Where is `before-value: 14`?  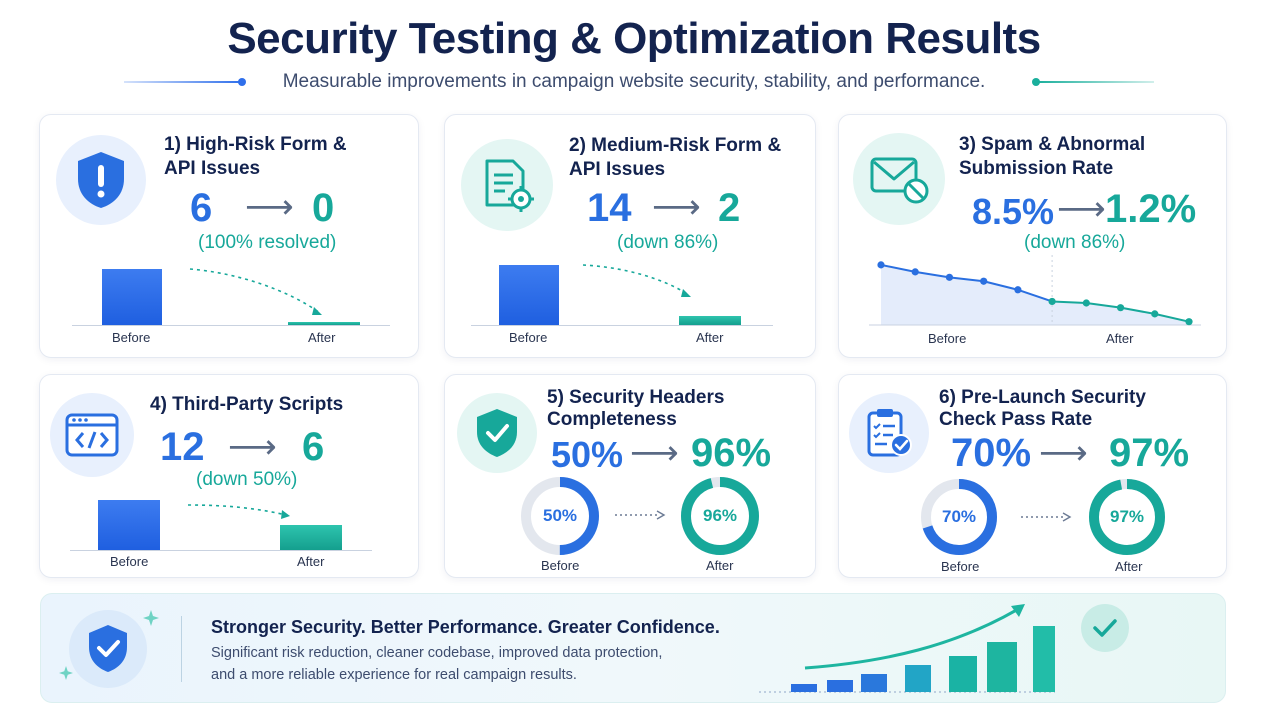
before-value: 14 is located at coordinates (609, 208).